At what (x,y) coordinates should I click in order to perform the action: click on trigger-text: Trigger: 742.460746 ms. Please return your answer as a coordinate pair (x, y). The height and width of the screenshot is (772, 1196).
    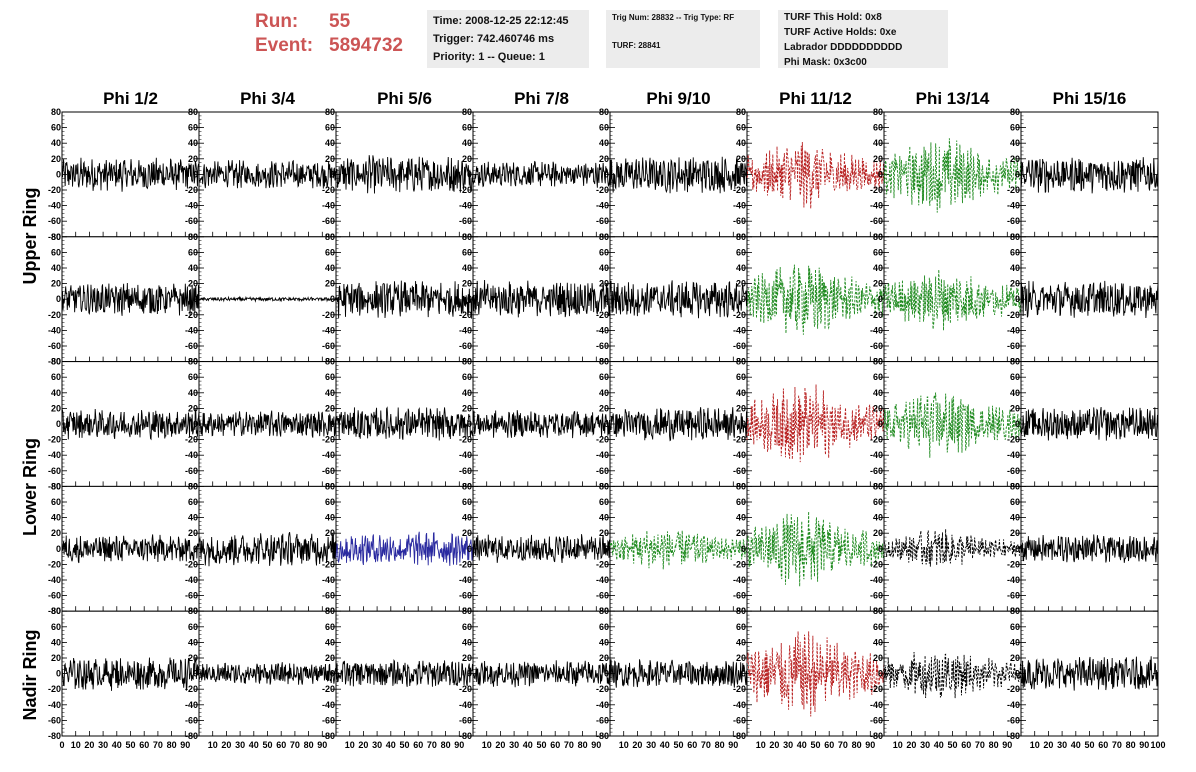
    Looking at the image, I should click on (494, 39).